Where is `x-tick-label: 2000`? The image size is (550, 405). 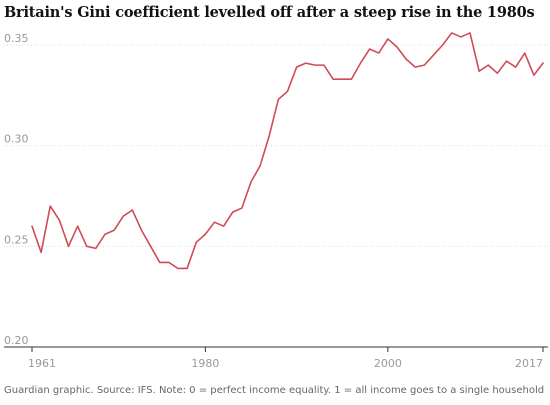 x-tick-label: 2000 is located at coordinates (388, 363).